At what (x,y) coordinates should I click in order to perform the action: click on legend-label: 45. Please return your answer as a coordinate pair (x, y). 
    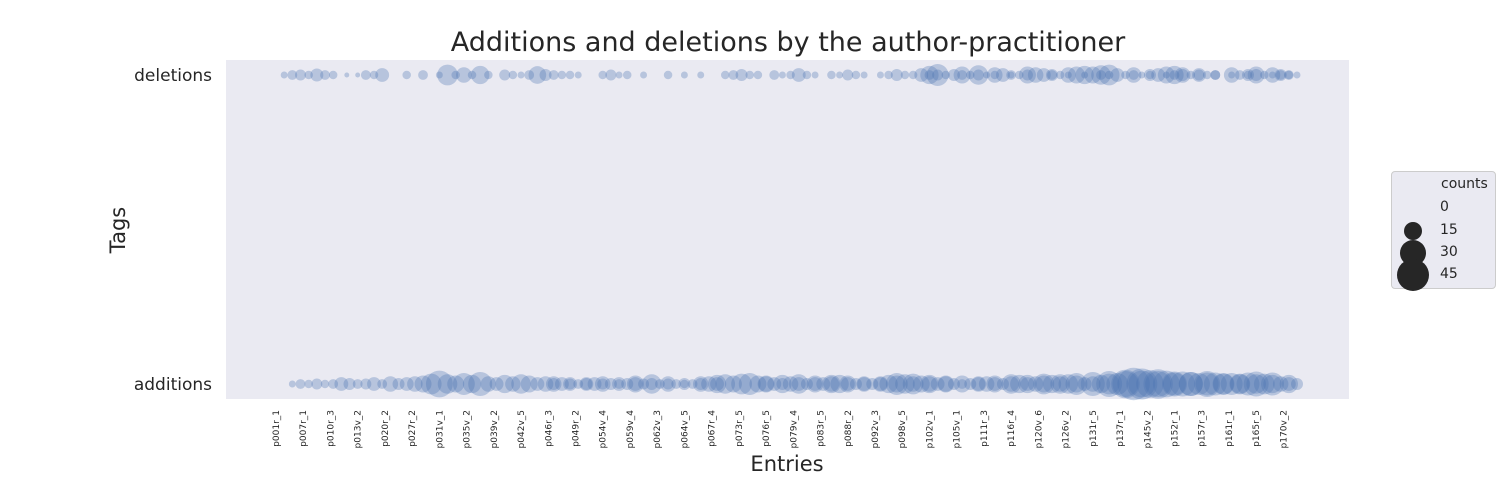
    Looking at the image, I should click on (1449, 274).